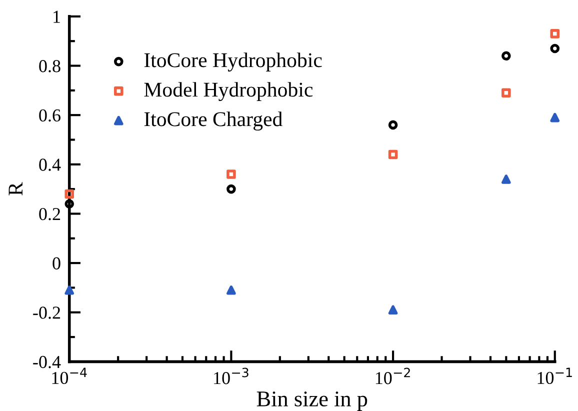 This screenshot has height=411, width=578. I want to click on x-tick-label: 10$^{−4}$, so click(69, 376).